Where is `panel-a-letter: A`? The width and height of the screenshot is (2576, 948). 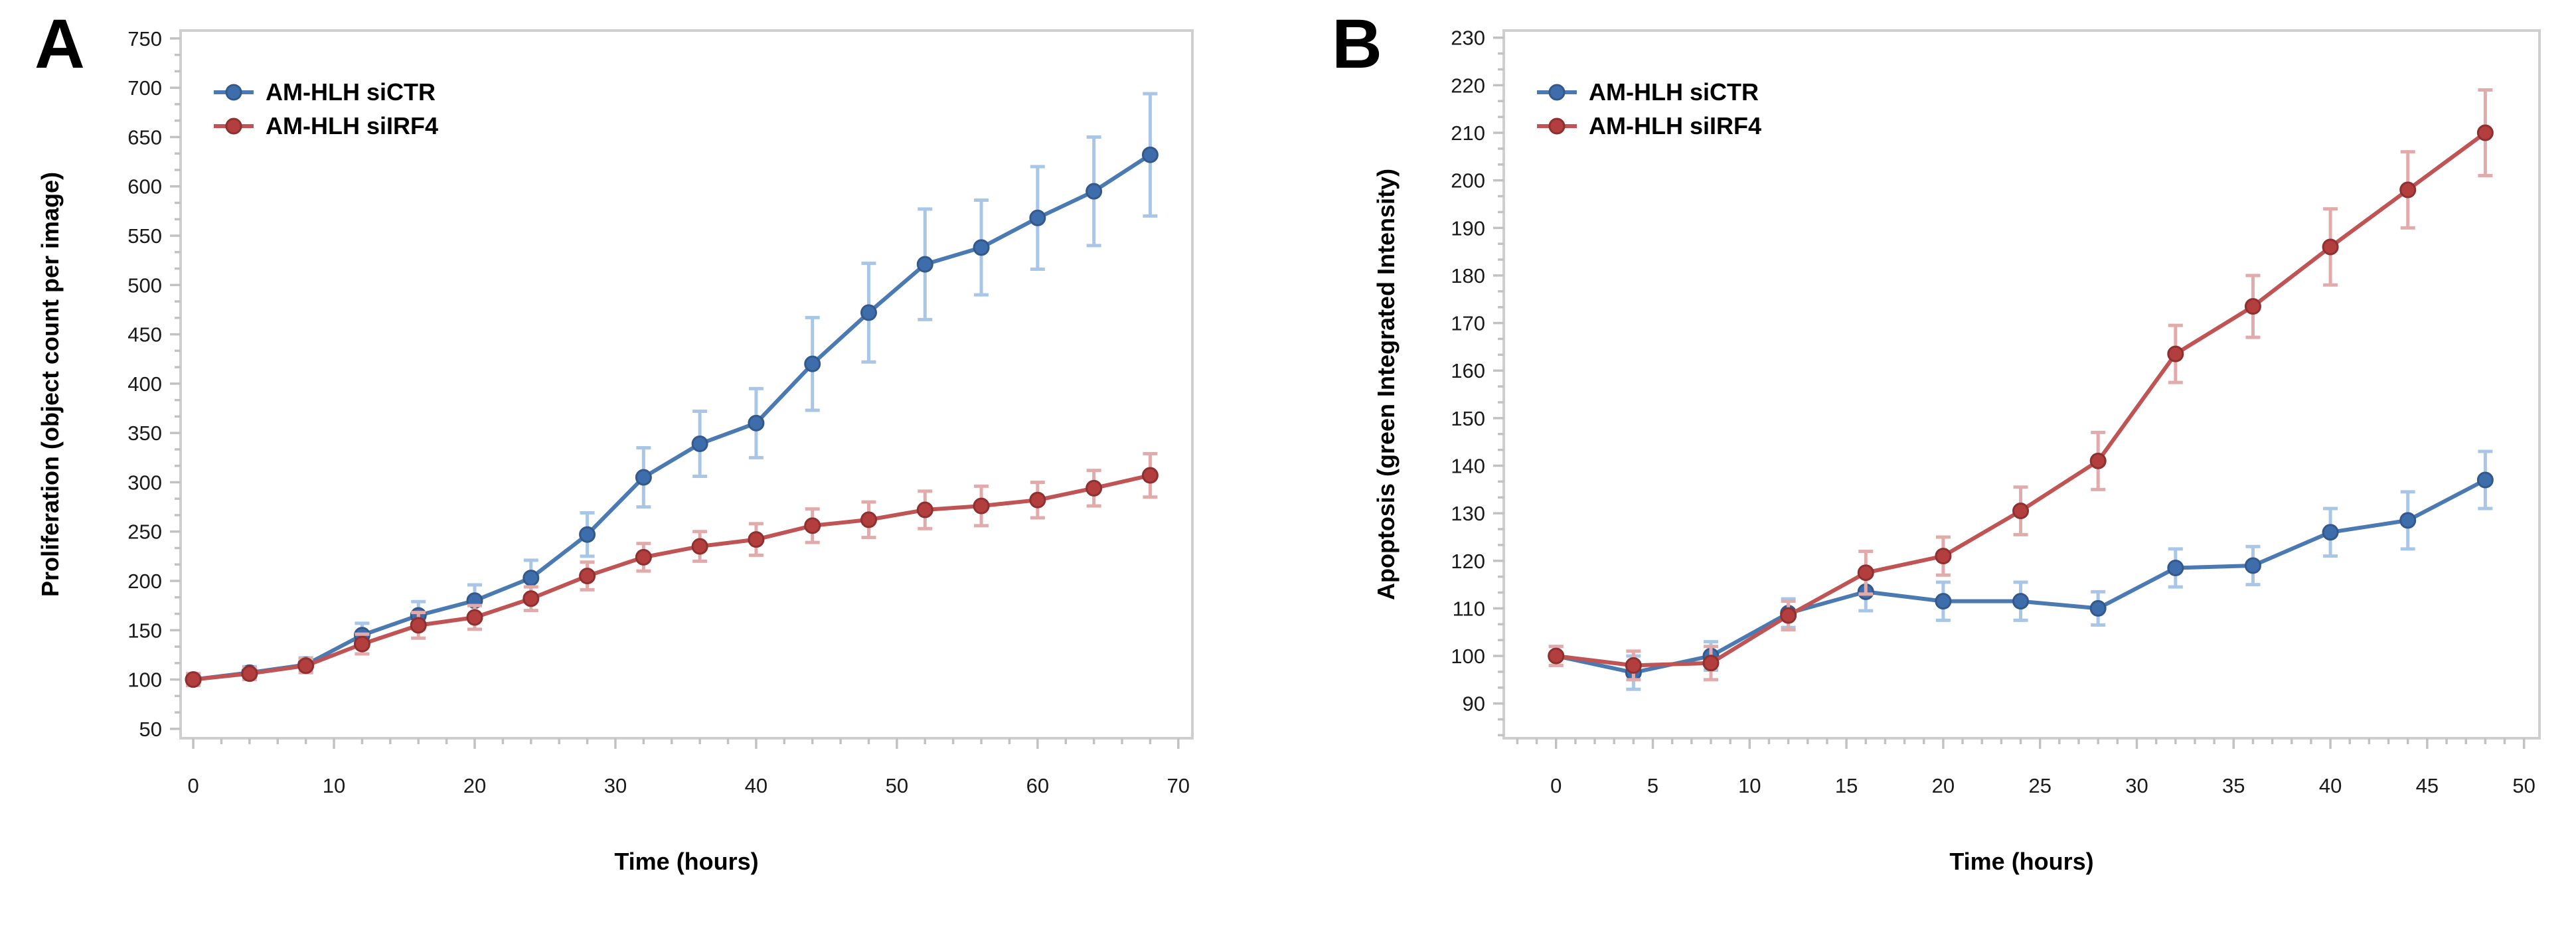
panel-a-letter: A is located at coordinates (60, 44).